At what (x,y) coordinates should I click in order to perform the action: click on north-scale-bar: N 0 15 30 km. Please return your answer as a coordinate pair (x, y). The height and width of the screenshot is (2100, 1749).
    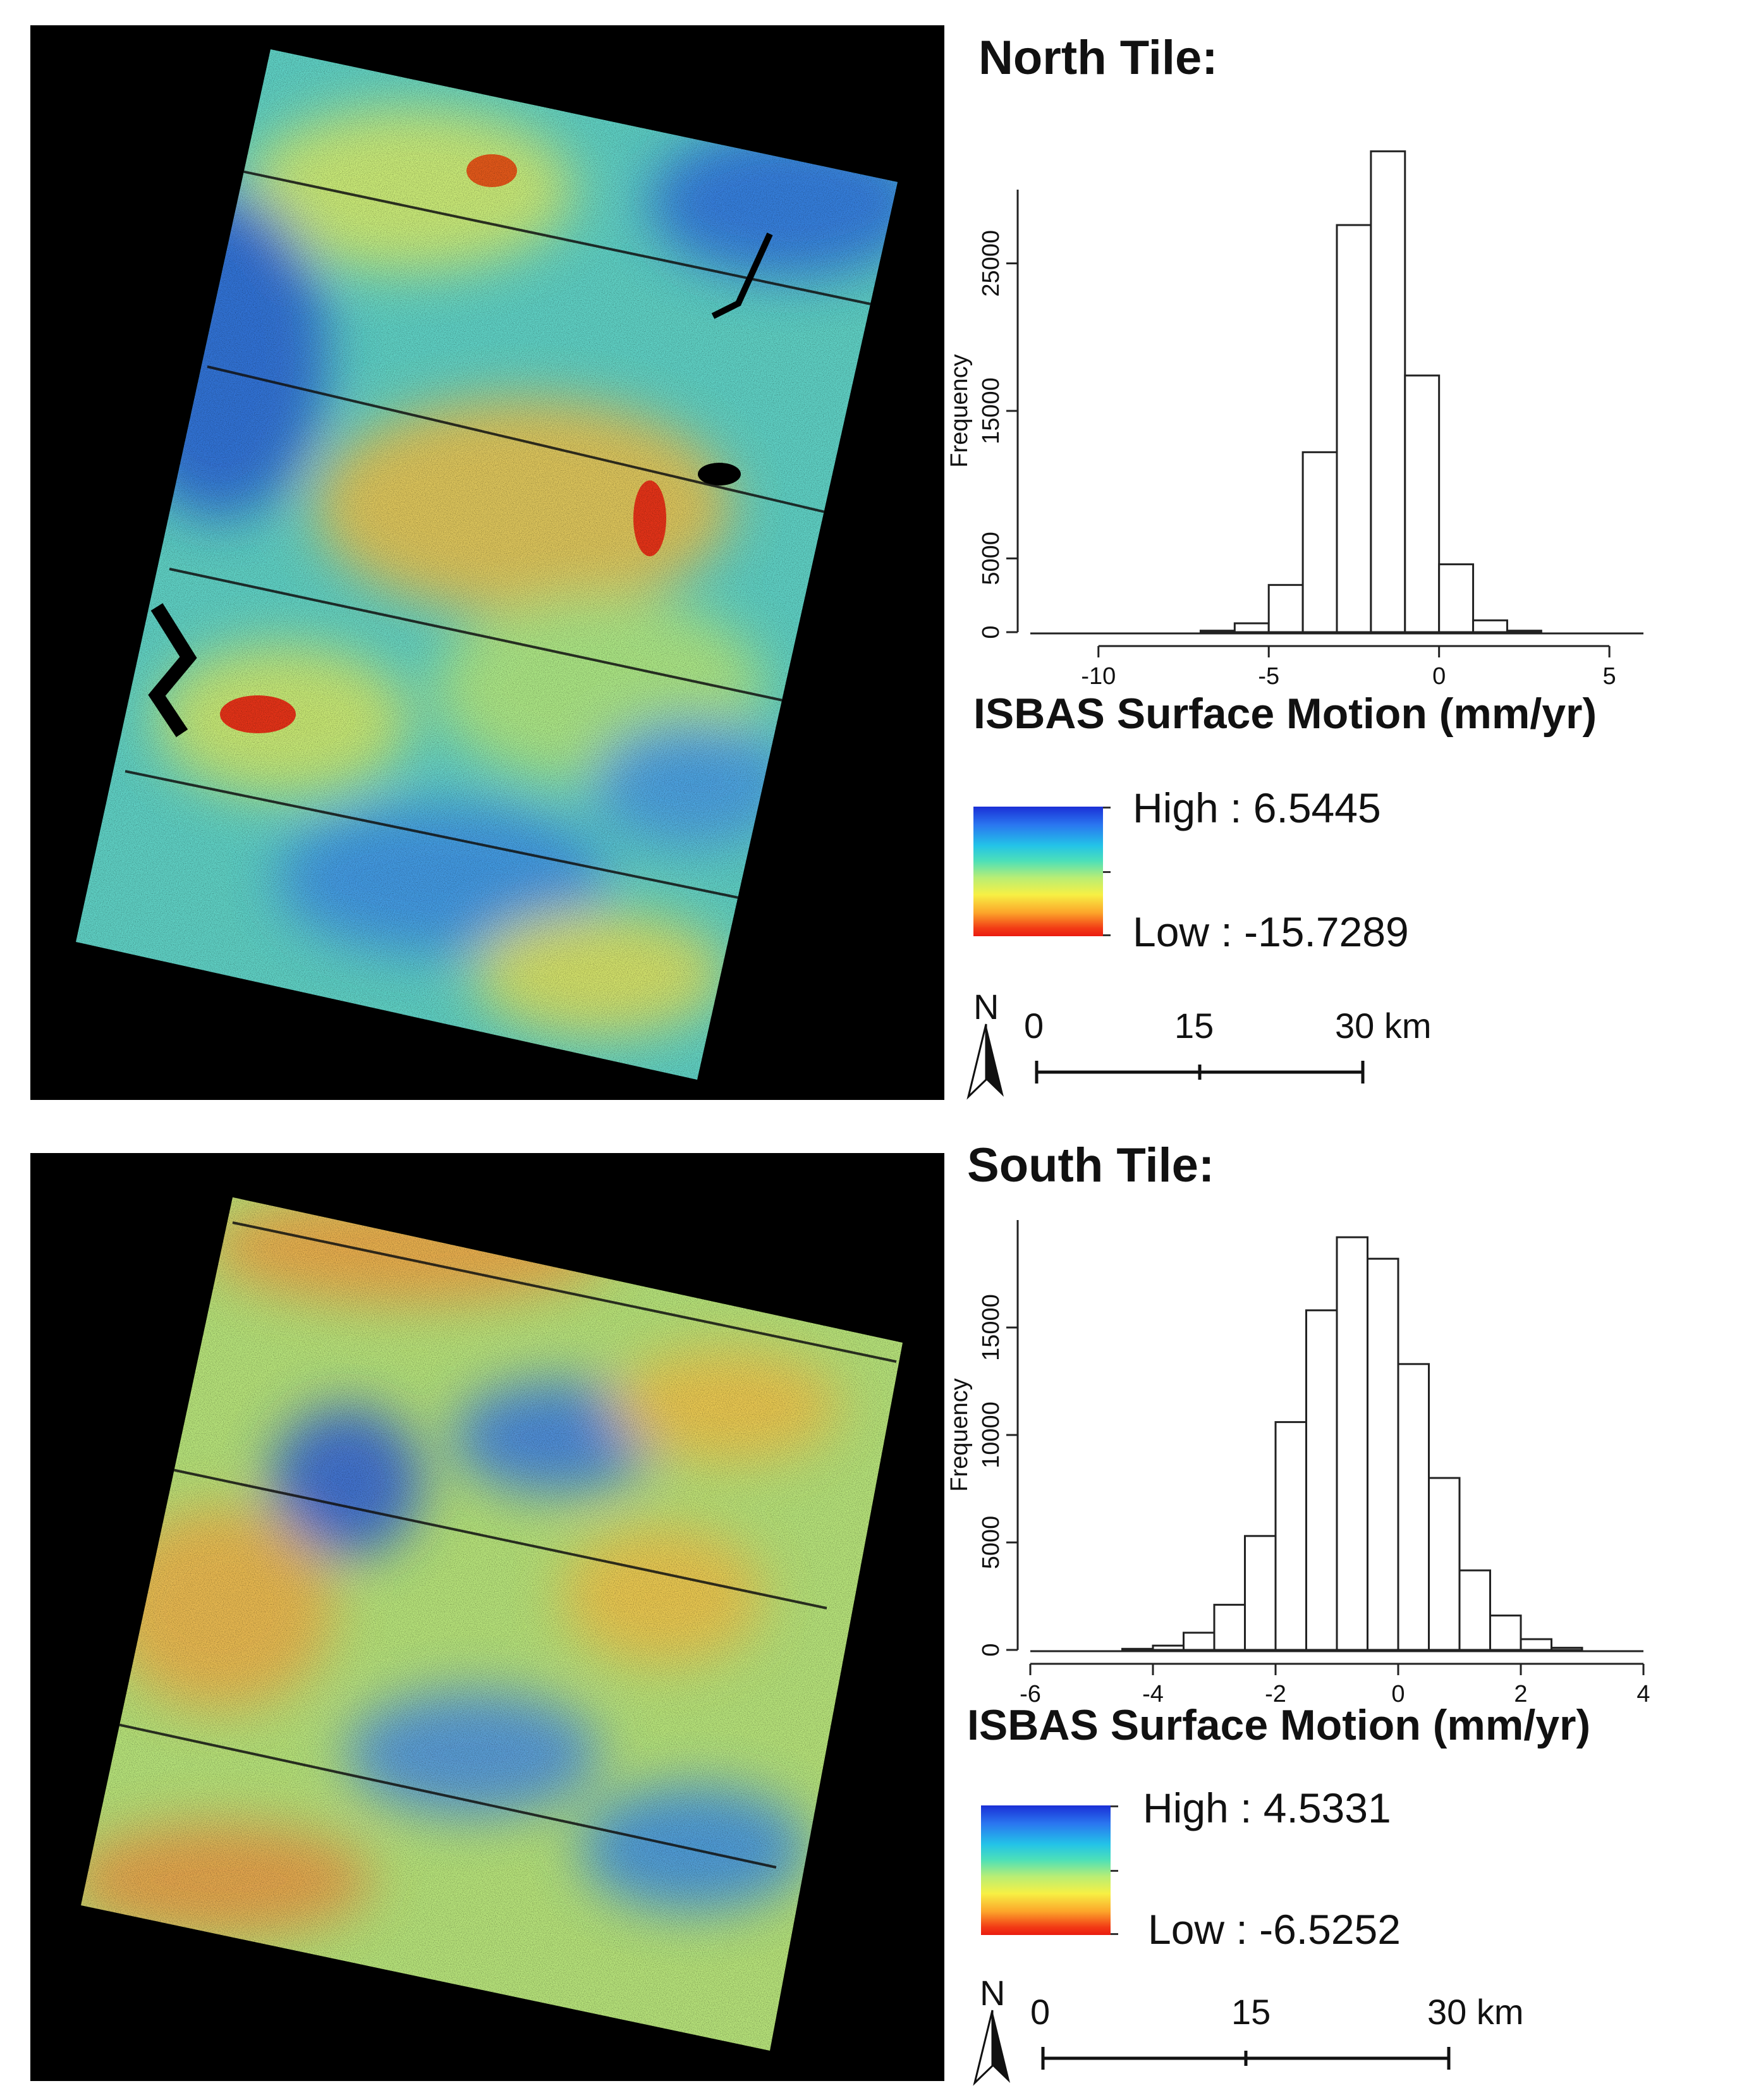
    Looking at the image, I should click on (1213, 1043).